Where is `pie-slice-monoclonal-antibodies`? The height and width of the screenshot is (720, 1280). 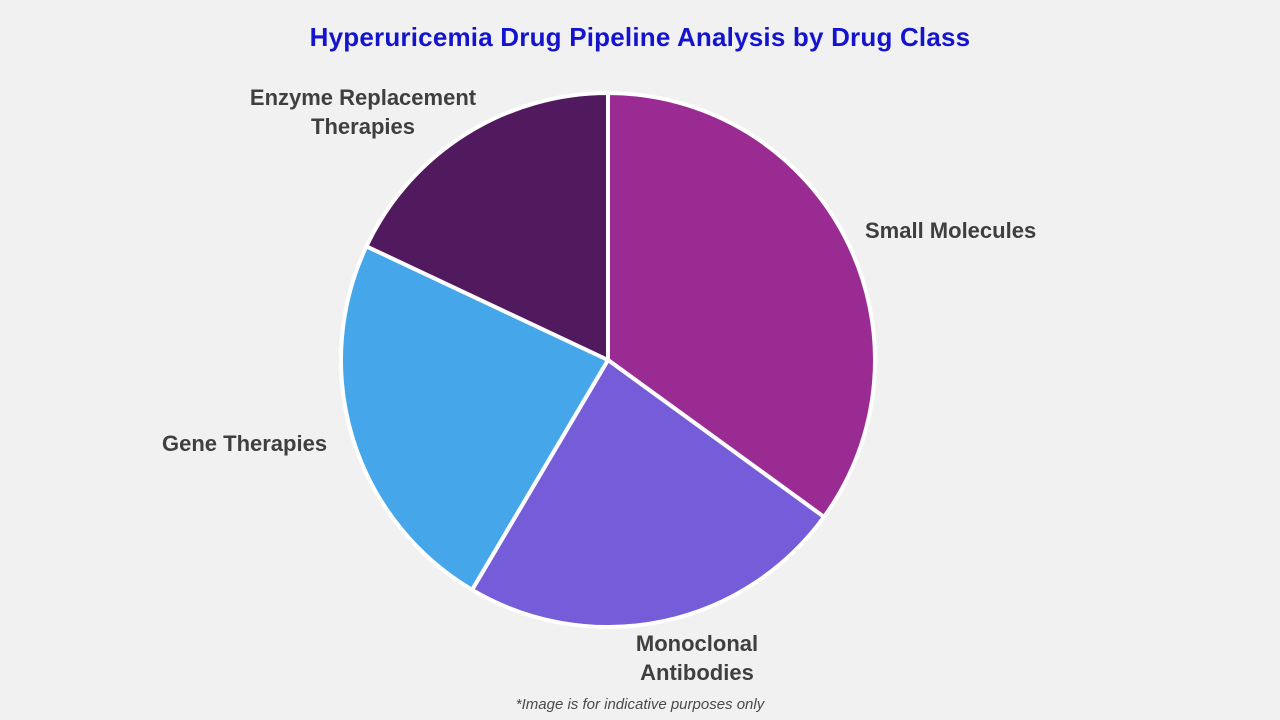 pie-slice-monoclonal-antibodies is located at coordinates (648, 493).